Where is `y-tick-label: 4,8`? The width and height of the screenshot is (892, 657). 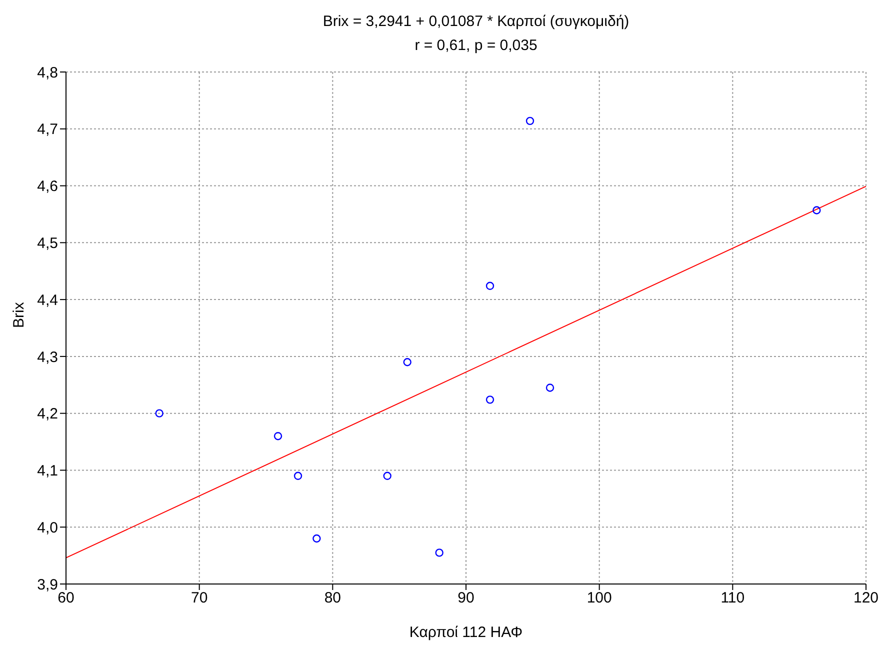 y-tick-label: 4,8 is located at coordinates (47, 73).